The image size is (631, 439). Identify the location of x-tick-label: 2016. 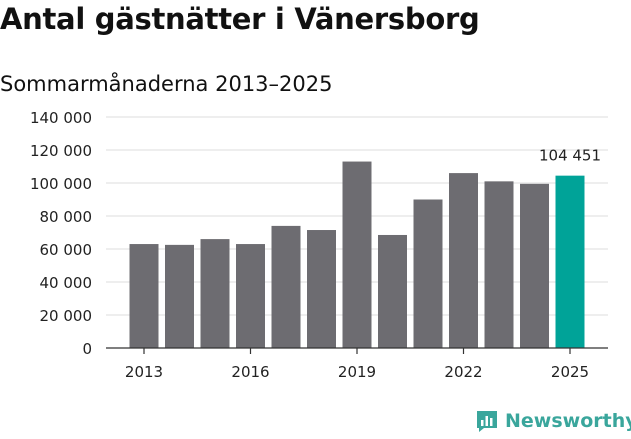
(250, 372).